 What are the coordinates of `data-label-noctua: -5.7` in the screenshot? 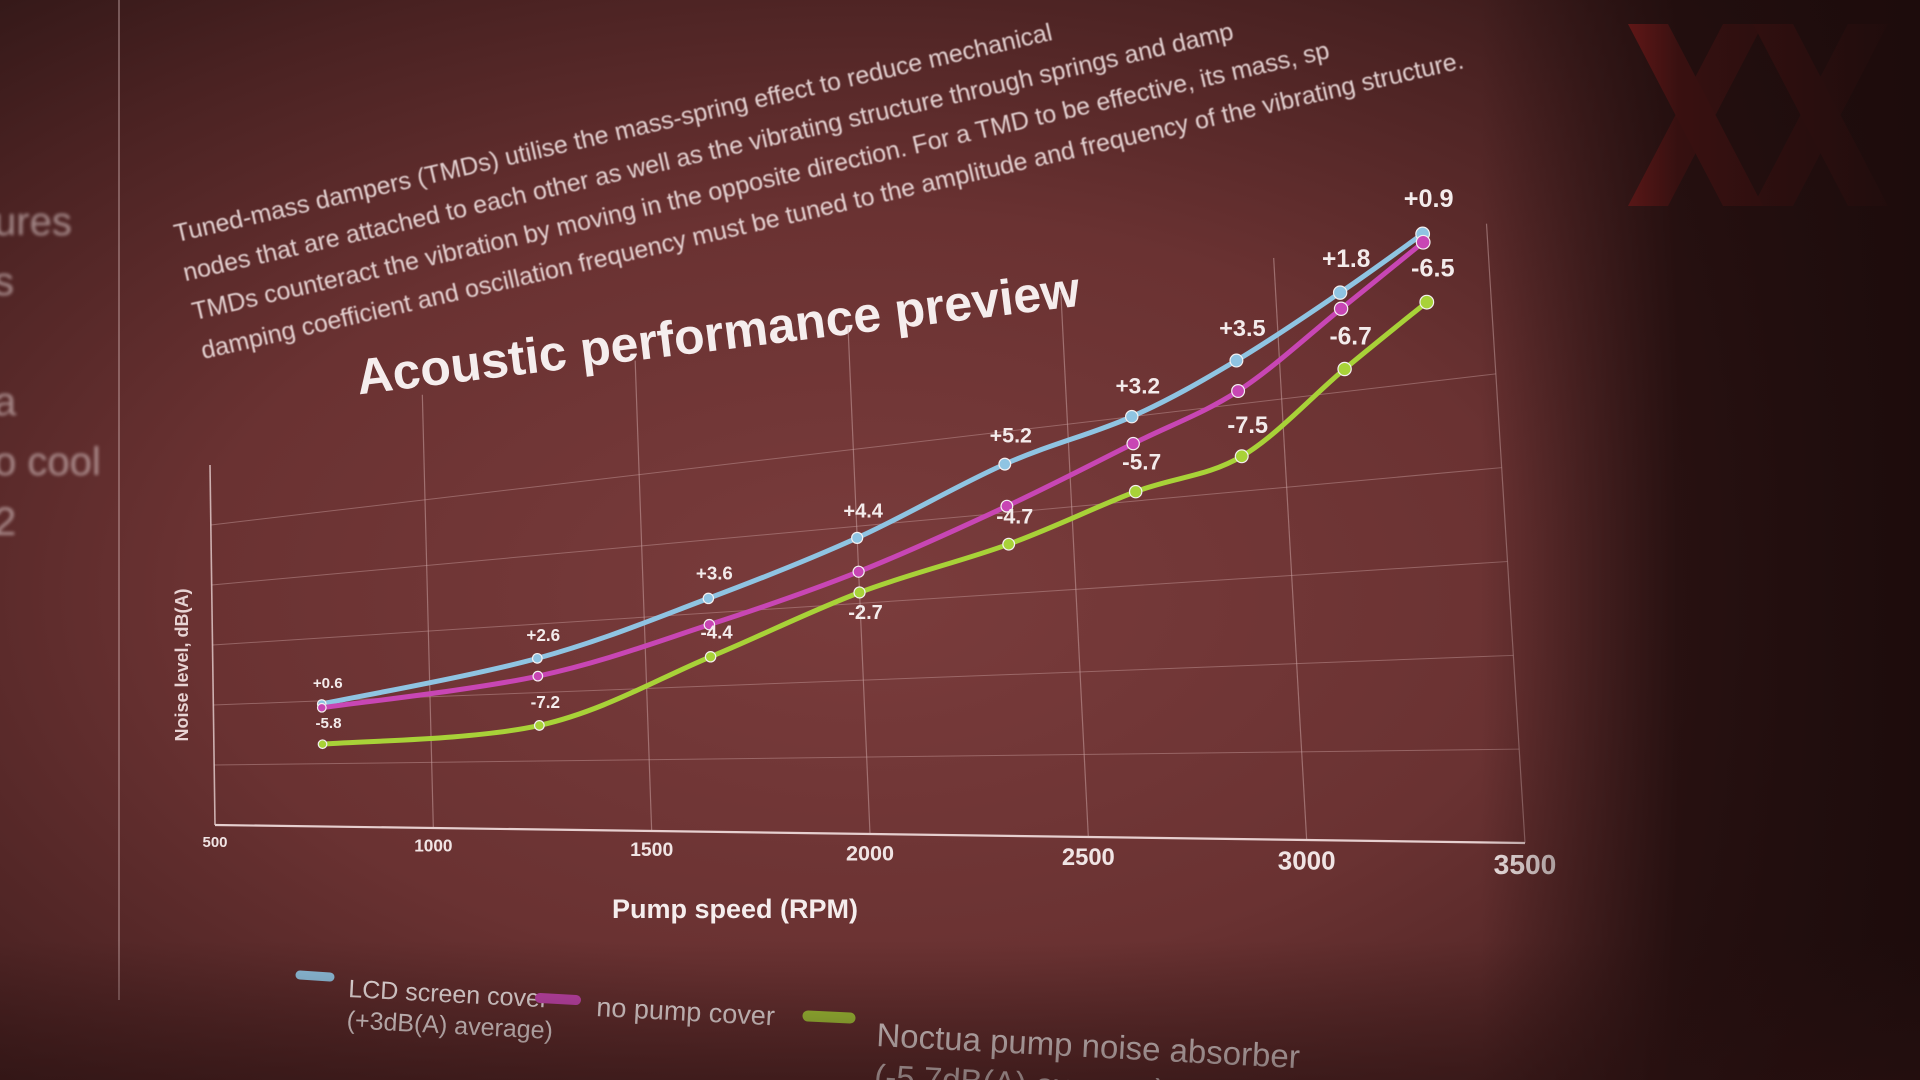 It's located at (1141, 462).